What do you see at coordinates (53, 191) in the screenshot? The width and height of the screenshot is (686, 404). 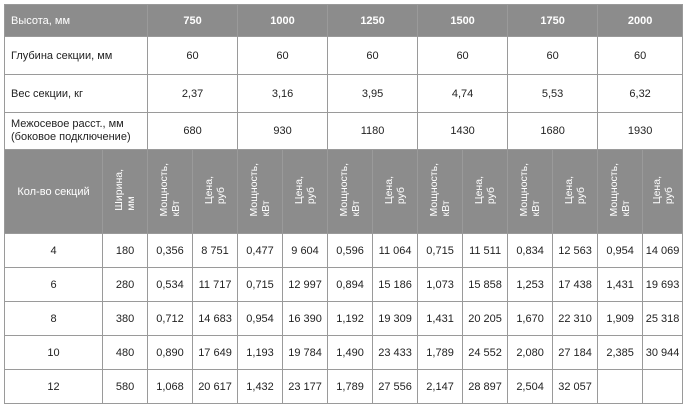 I see `sections-header: Кол-во секций` at bounding box center [53, 191].